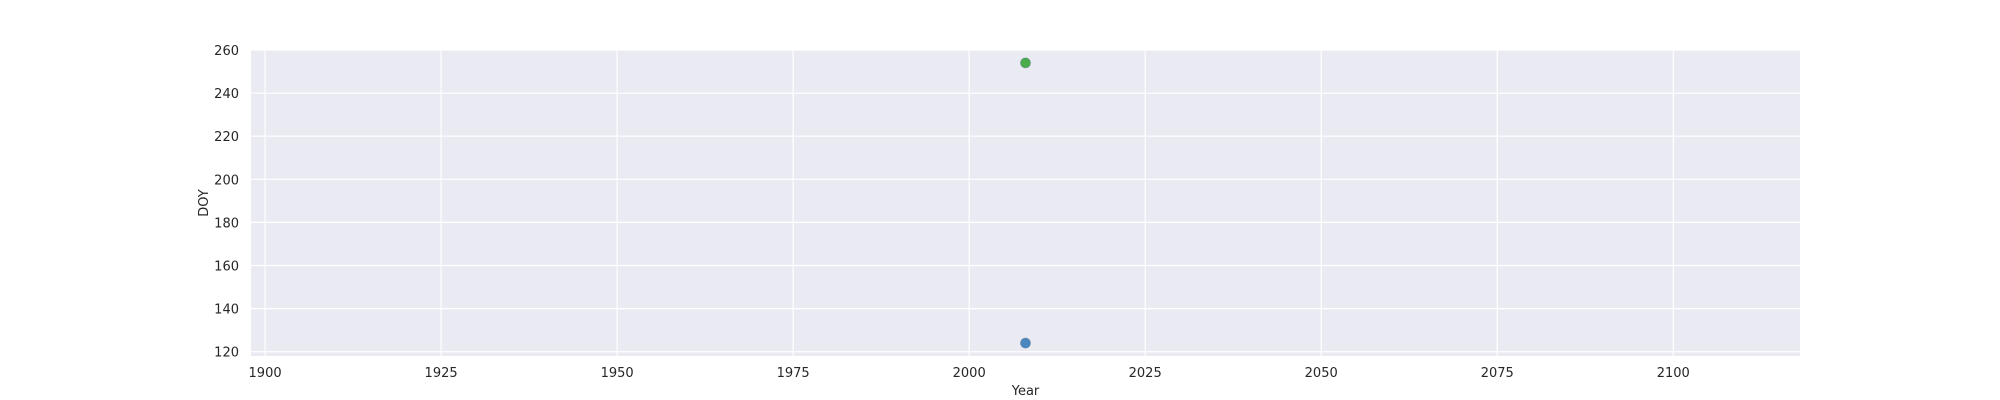 The width and height of the screenshot is (2000, 400). I want to click on y-tick-label: 160, so click(226, 266).